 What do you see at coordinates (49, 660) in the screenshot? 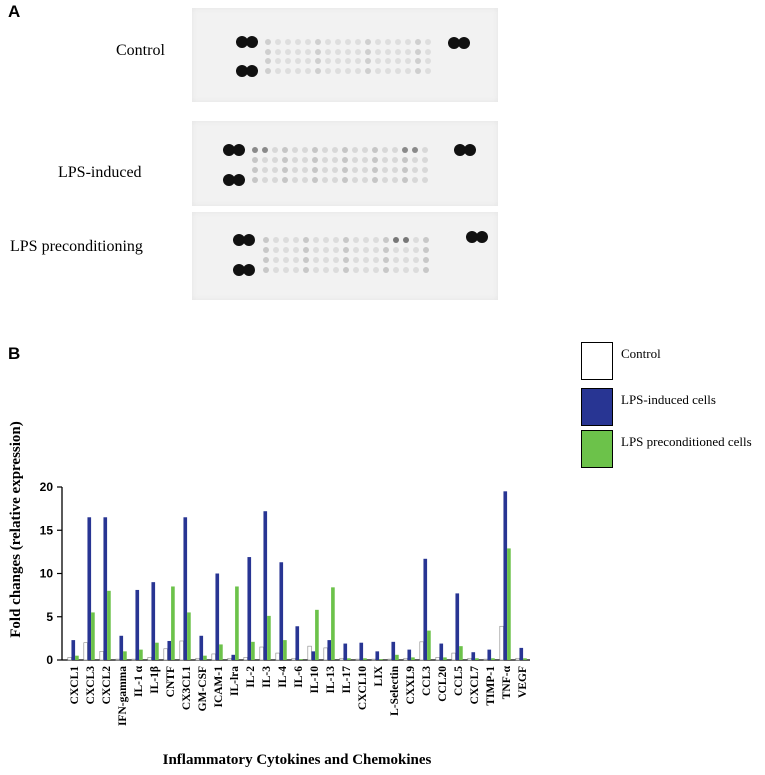
I see `y-tick-label: 0` at bounding box center [49, 660].